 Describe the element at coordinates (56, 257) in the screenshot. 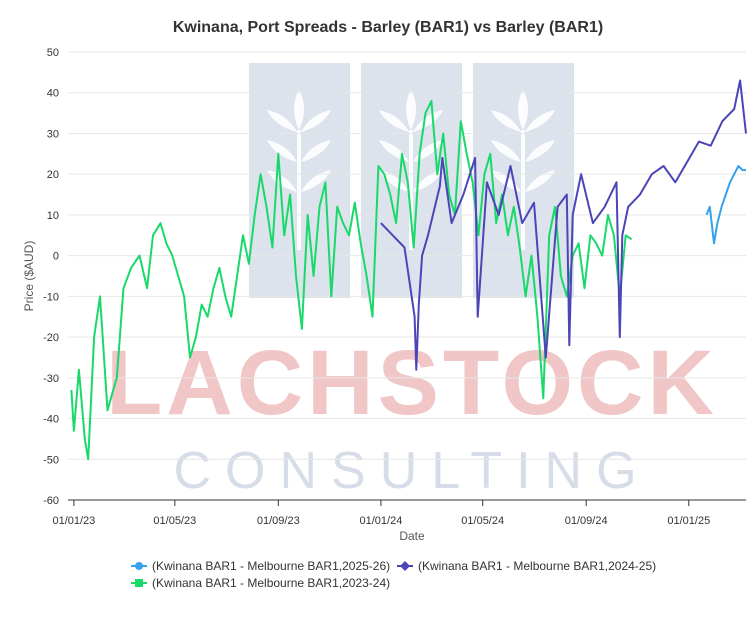

I see `y-tick-label: 0` at that location.